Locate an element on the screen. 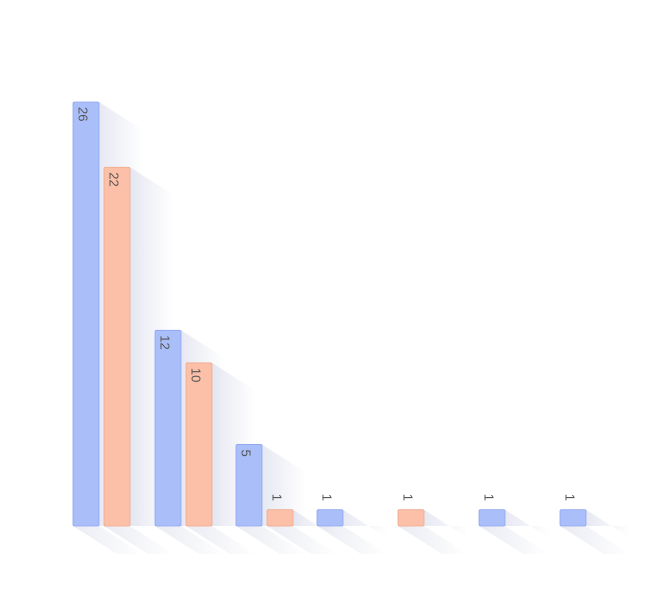 This screenshot has width=663, height=601. data-label: 12 is located at coordinates (165, 342).